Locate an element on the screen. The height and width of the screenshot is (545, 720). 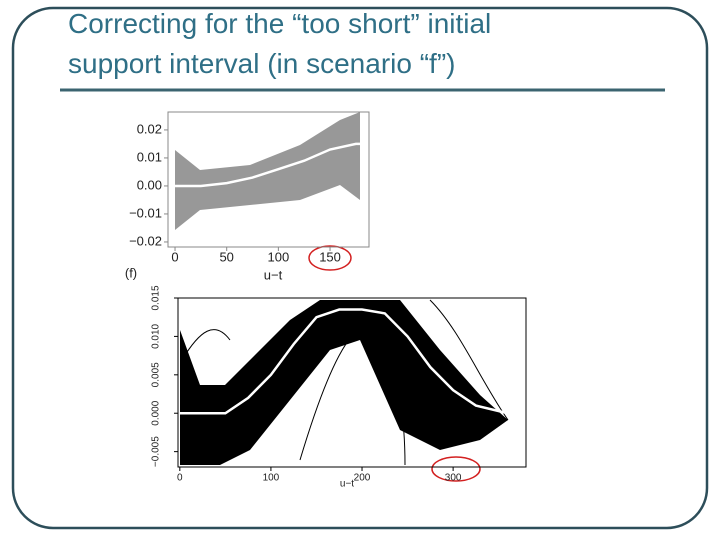
title-line: support interval (in scenario “f”) is located at coordinates (261, 63).